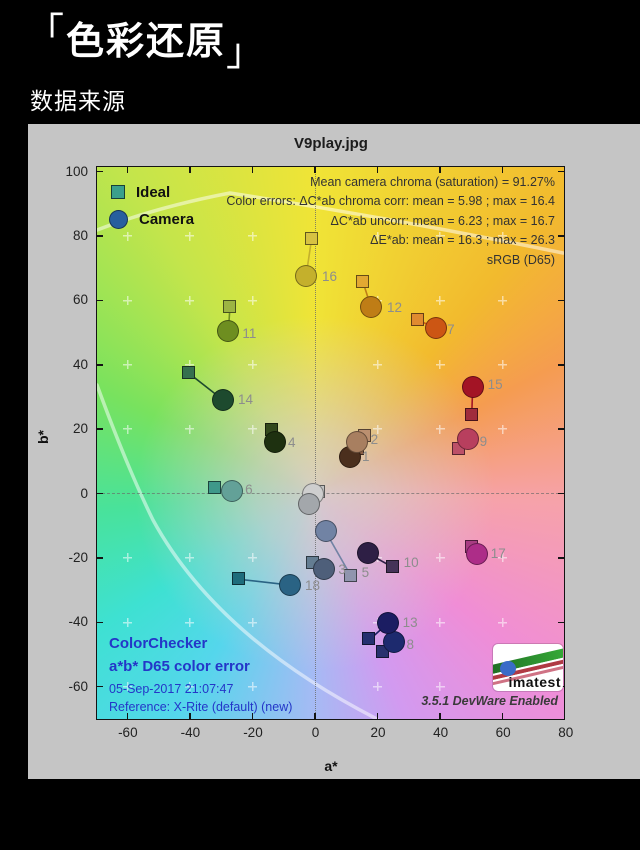 The width and height of the screenshot is (640, 850). I want to click on x-tick-label: 60, so click(503, 732).